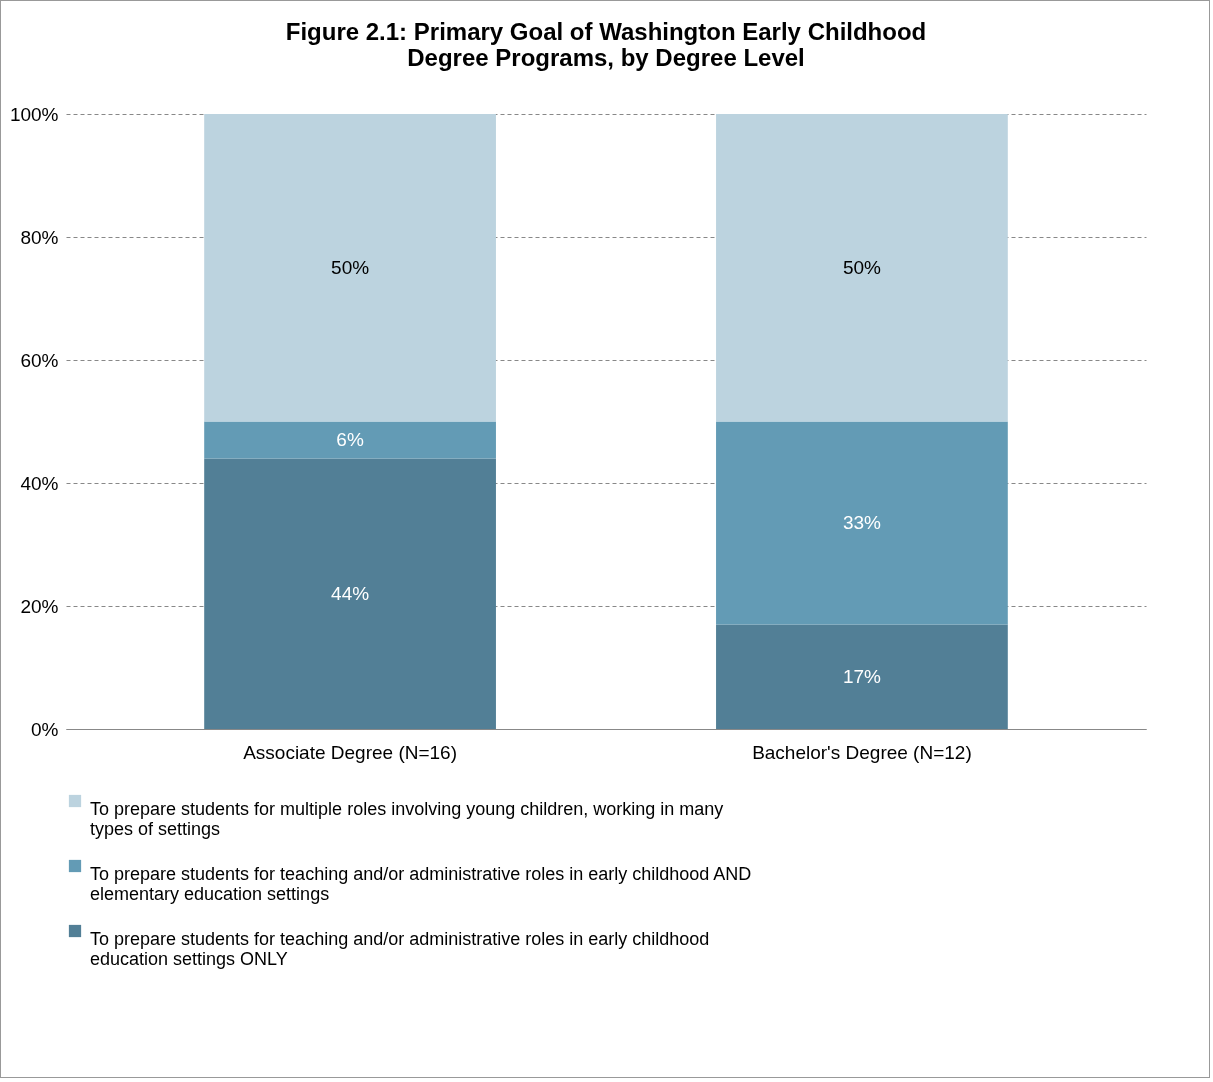 The image size is (1213, 1082). What do you see at coordinates (862, 752) in the screenshot?
I see `x-tick-label: Bachelor's Degree (N=12)` at bounding box center [862, 752].